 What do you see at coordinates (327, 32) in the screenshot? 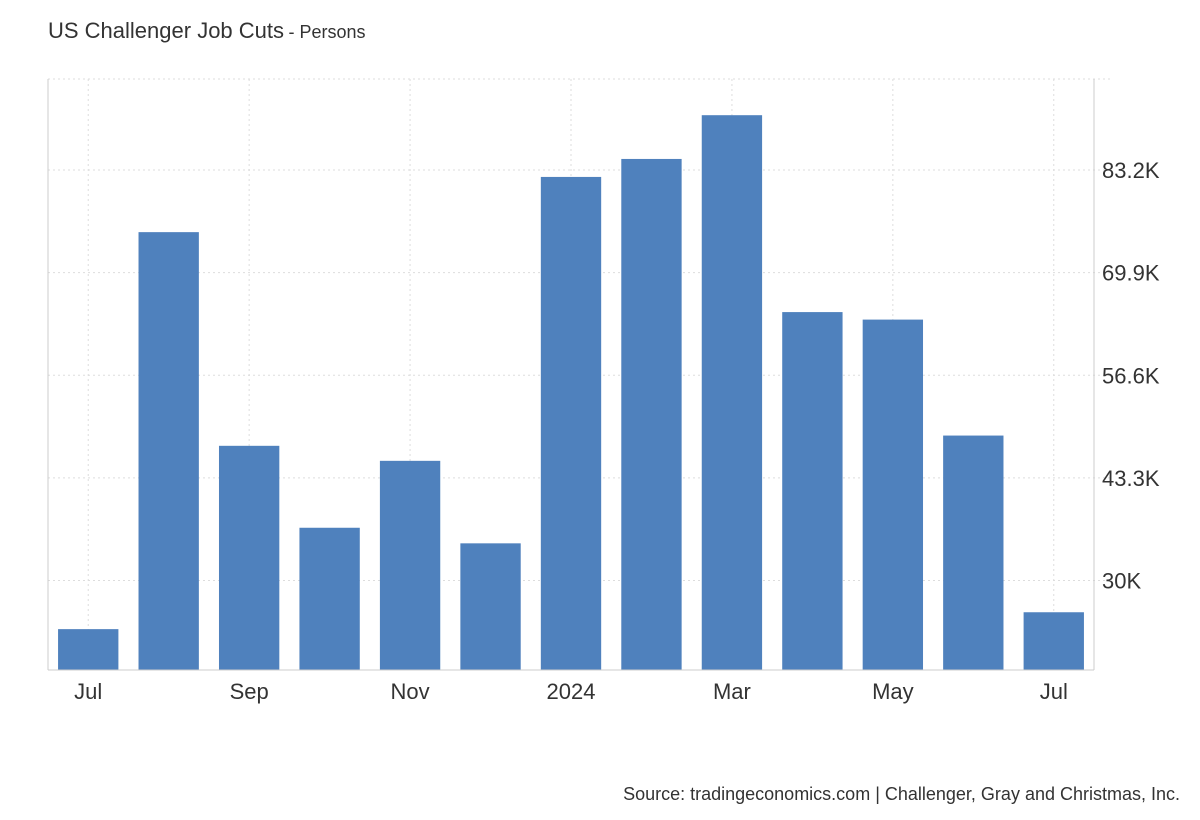
I see `chart-subtitle: - Persons` at bounding box center [327, 32].